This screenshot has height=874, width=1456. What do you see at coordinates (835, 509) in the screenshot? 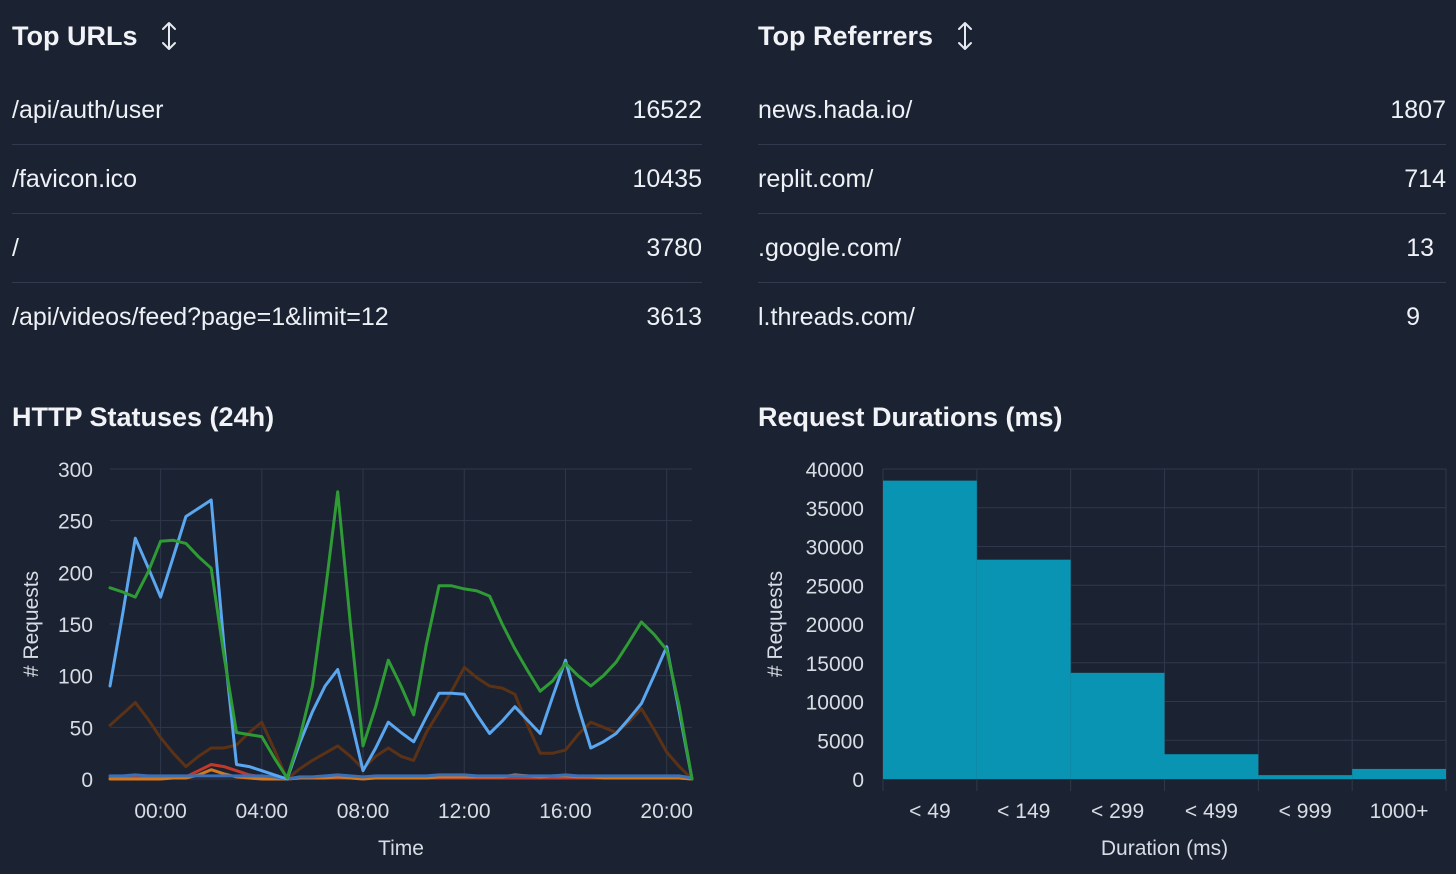
I see `y-tick-label: 35000` at bounding box center [835, 509].